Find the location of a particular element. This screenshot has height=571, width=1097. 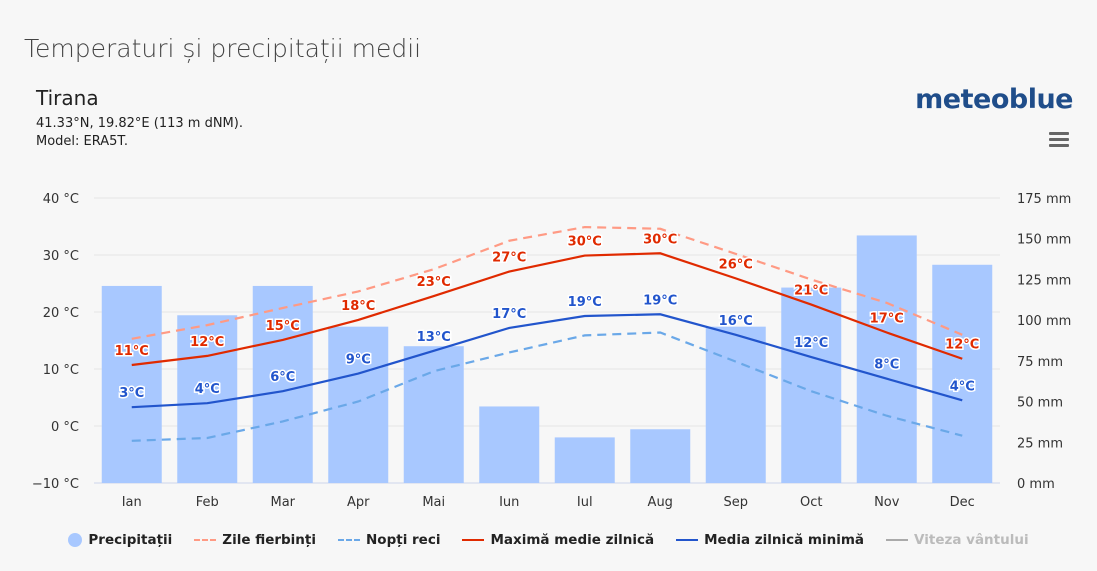

data-label: 26°C is located at coordinates (736, 264).